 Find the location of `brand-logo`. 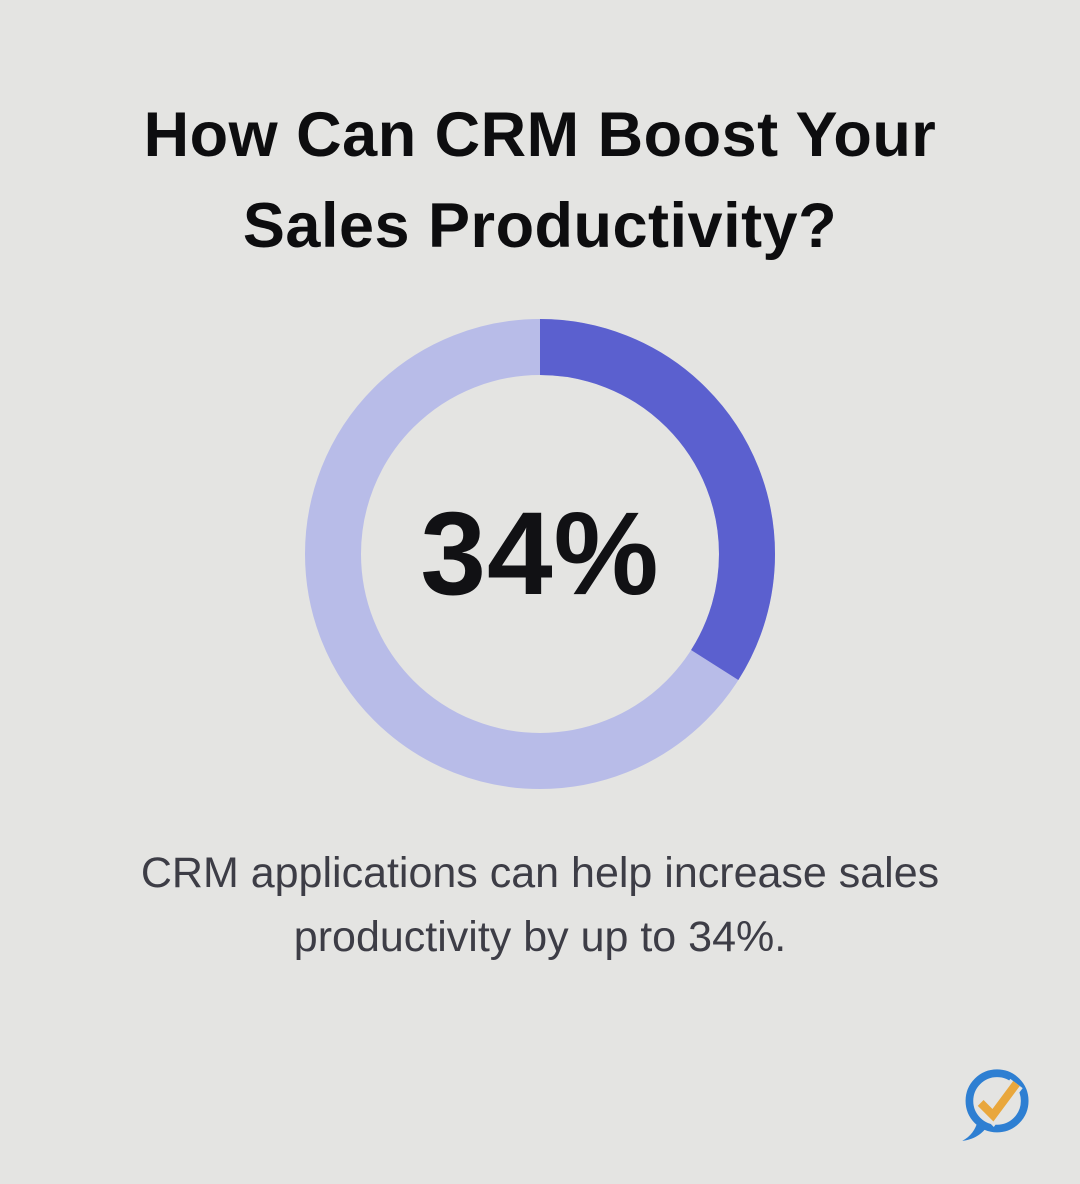

brand-logo is located at coordinates (995, 1105).